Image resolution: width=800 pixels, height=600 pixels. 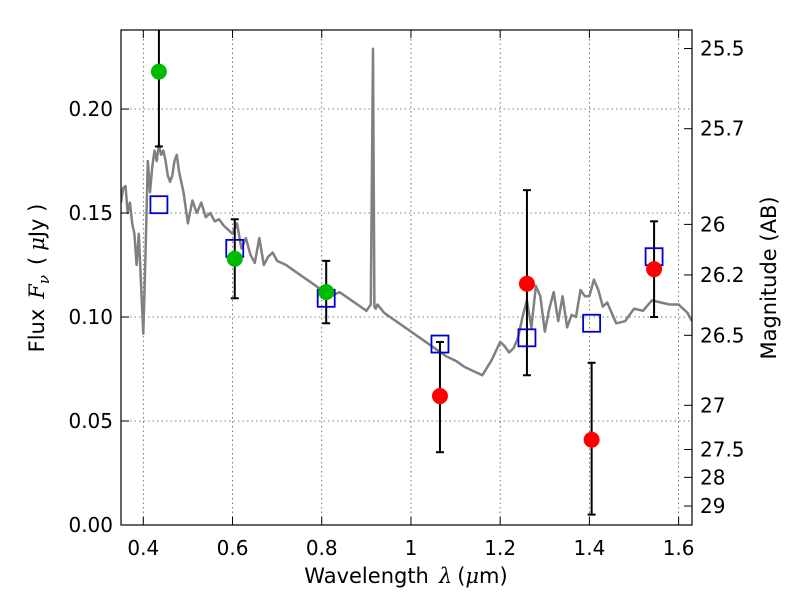 What do you see at coordinates (90, 317) in the screenshot?
I see `y-tick-label: 0.10` at bounding box center [90, 317].